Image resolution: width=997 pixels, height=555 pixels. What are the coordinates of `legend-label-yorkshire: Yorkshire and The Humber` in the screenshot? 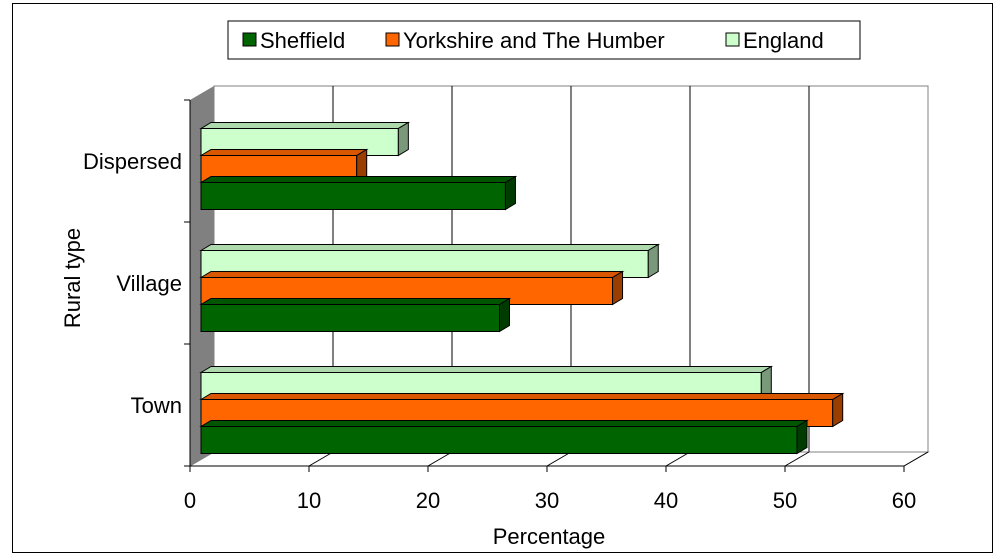 It's located at (534, 40).